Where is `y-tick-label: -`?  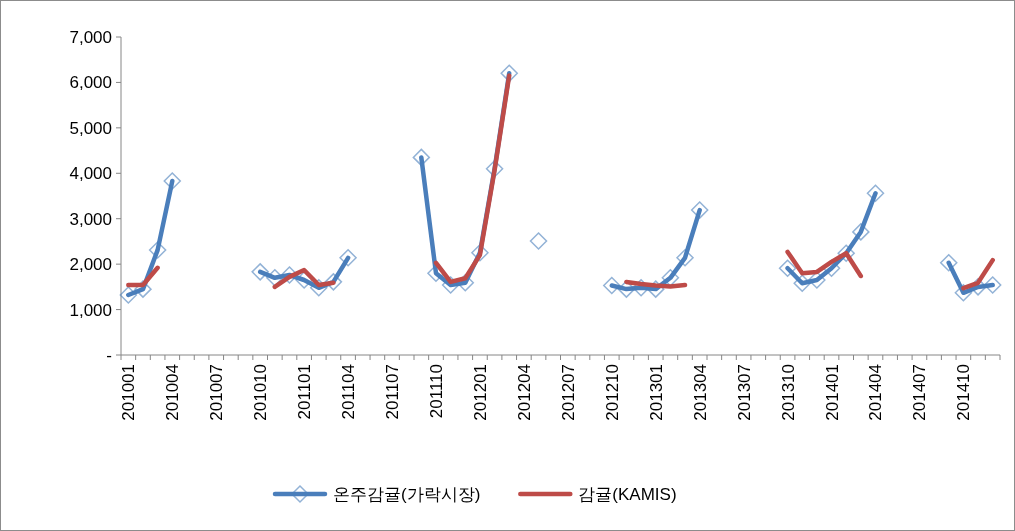
y-tick-label: - is located at coordinates (109, 355).